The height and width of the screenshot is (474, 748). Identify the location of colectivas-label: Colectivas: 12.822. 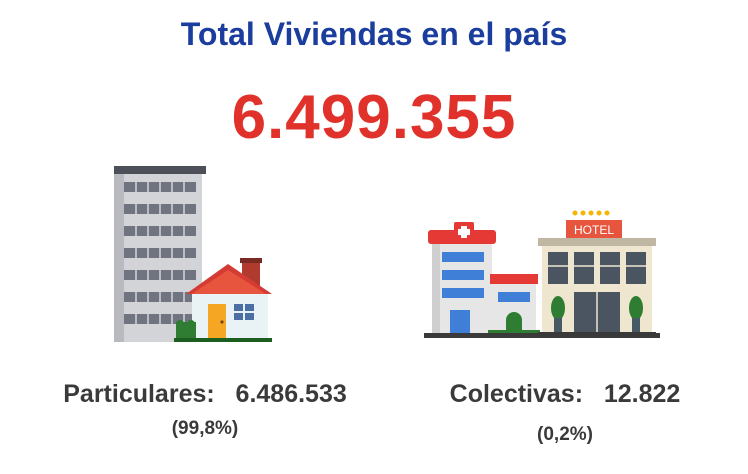
(565, 394).